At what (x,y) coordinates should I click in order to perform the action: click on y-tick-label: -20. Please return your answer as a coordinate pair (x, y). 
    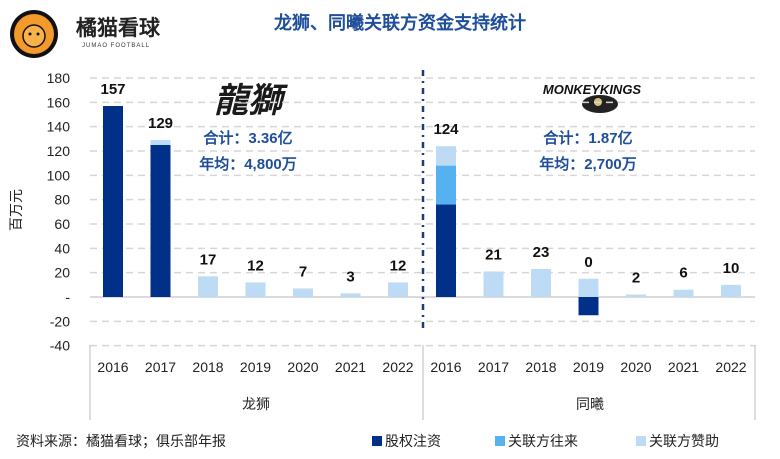
    Looking at the image, I should click on (60, 321).